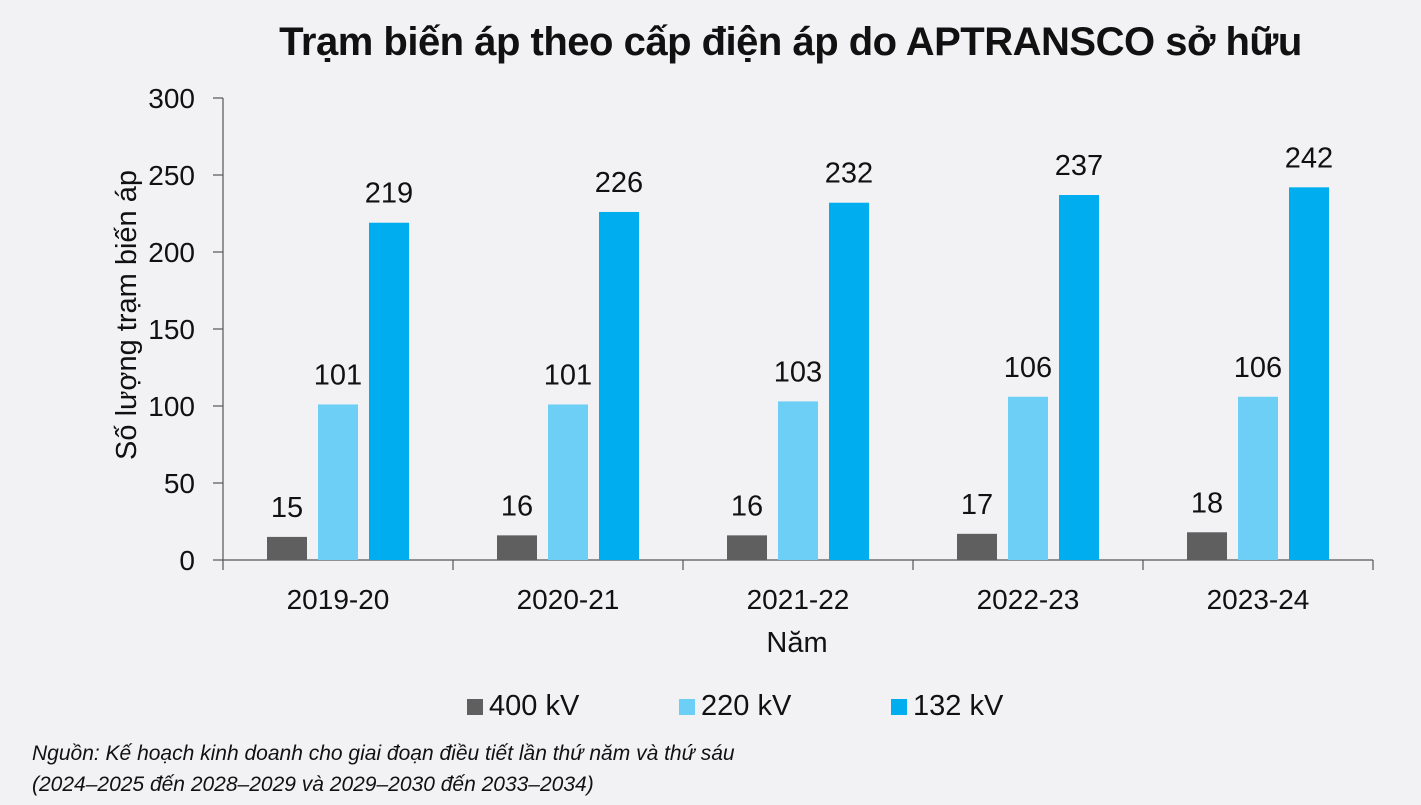 This screenshot has width=1421, height=805. I want to click on legend-label-400kv: 400 kV, so click(534, 706).